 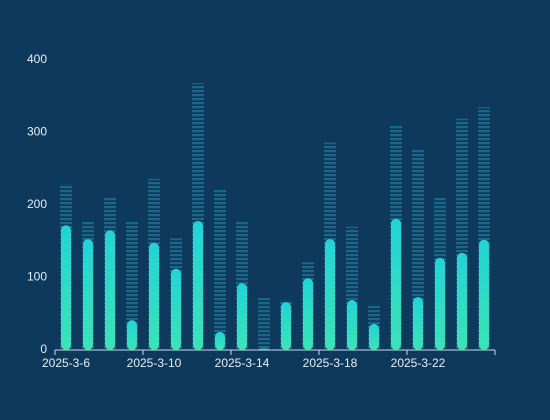 I want to click on x-tick-label: 2025-3-14, so click(x=242, y=363).